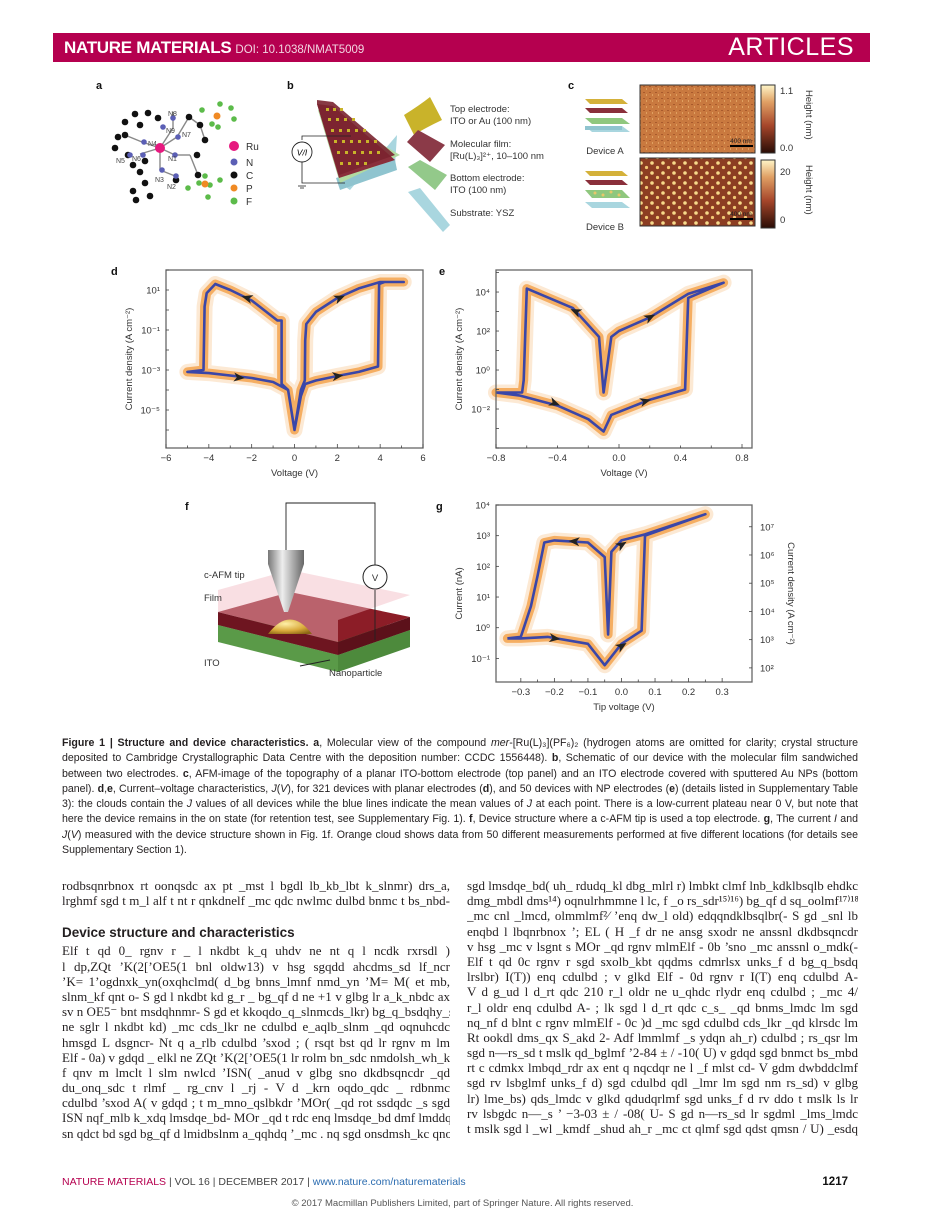 The image size is (925, 1217). What do you see at coordinates (256, 915) in the screenshot?
I see `spacer` at bounding box center [256, 915].